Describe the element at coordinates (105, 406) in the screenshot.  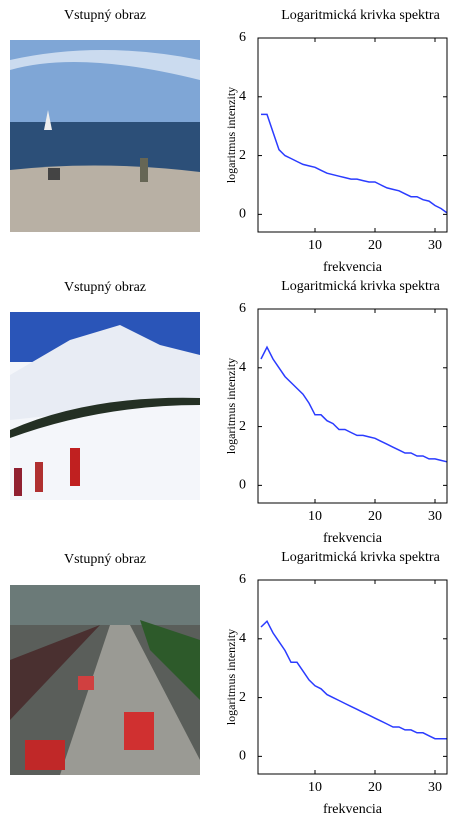
I see `ski-image` at that location.